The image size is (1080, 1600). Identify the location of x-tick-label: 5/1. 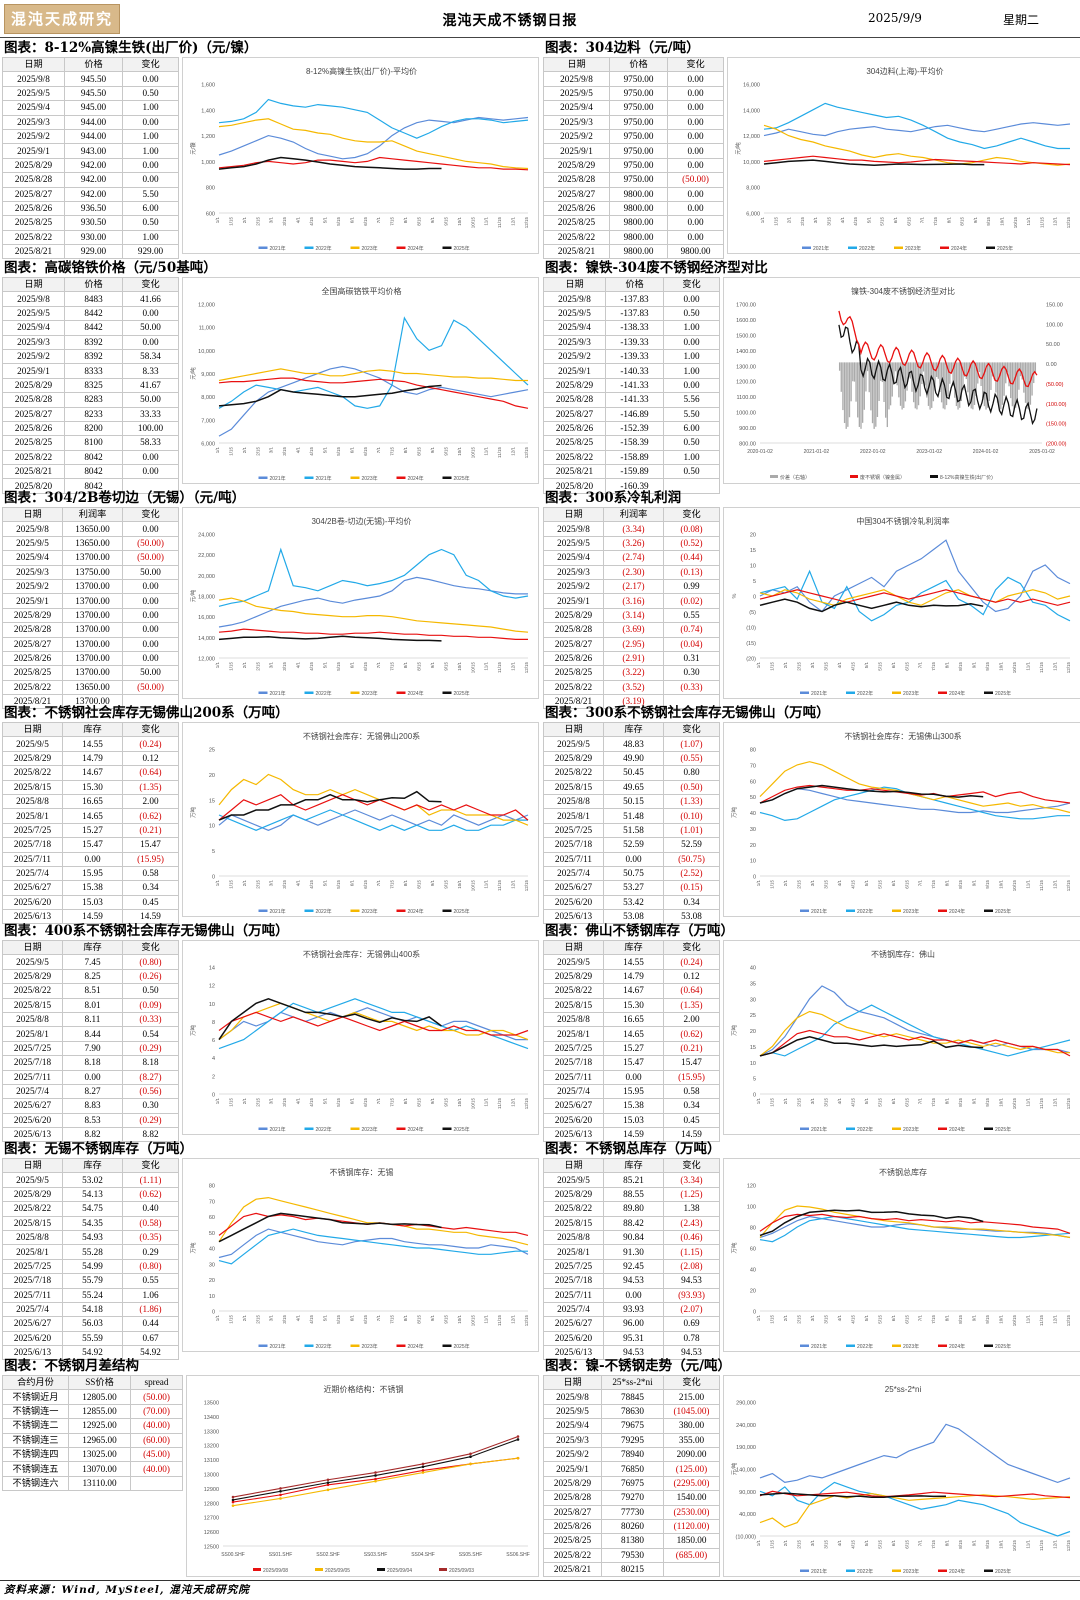
(868, 220).